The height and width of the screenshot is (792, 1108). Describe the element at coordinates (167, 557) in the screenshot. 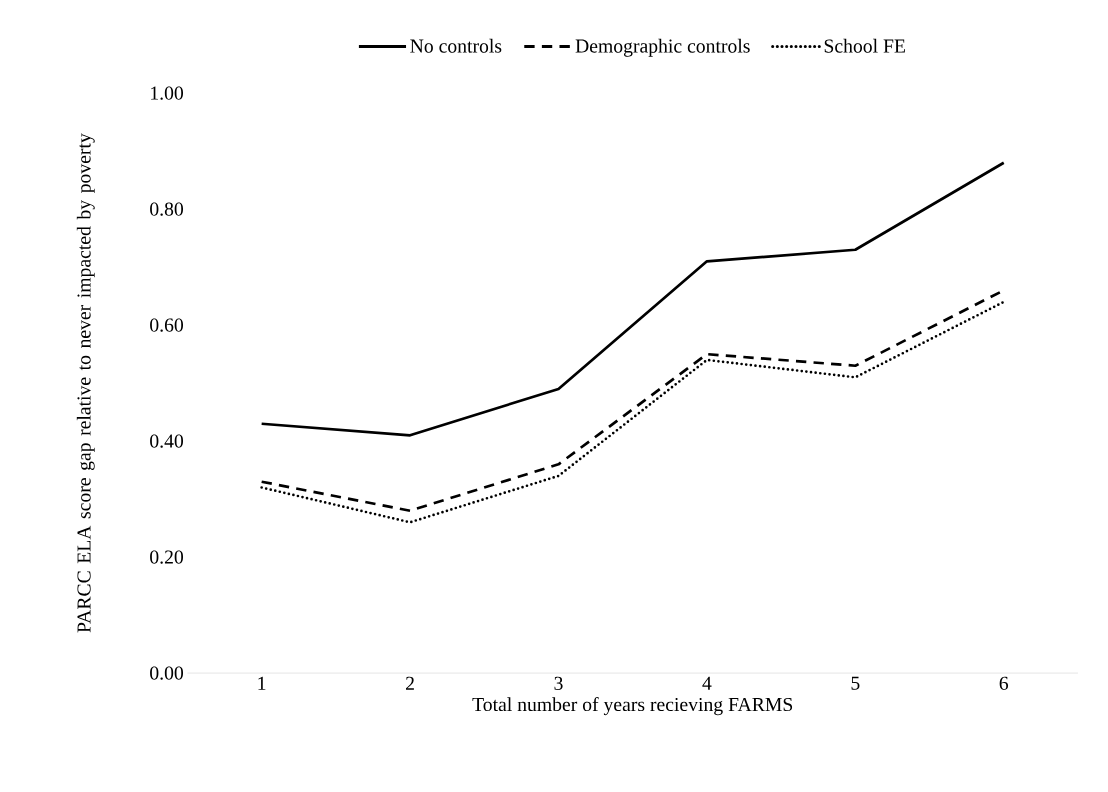

I see `y-tick-label: 0.20` at that location.